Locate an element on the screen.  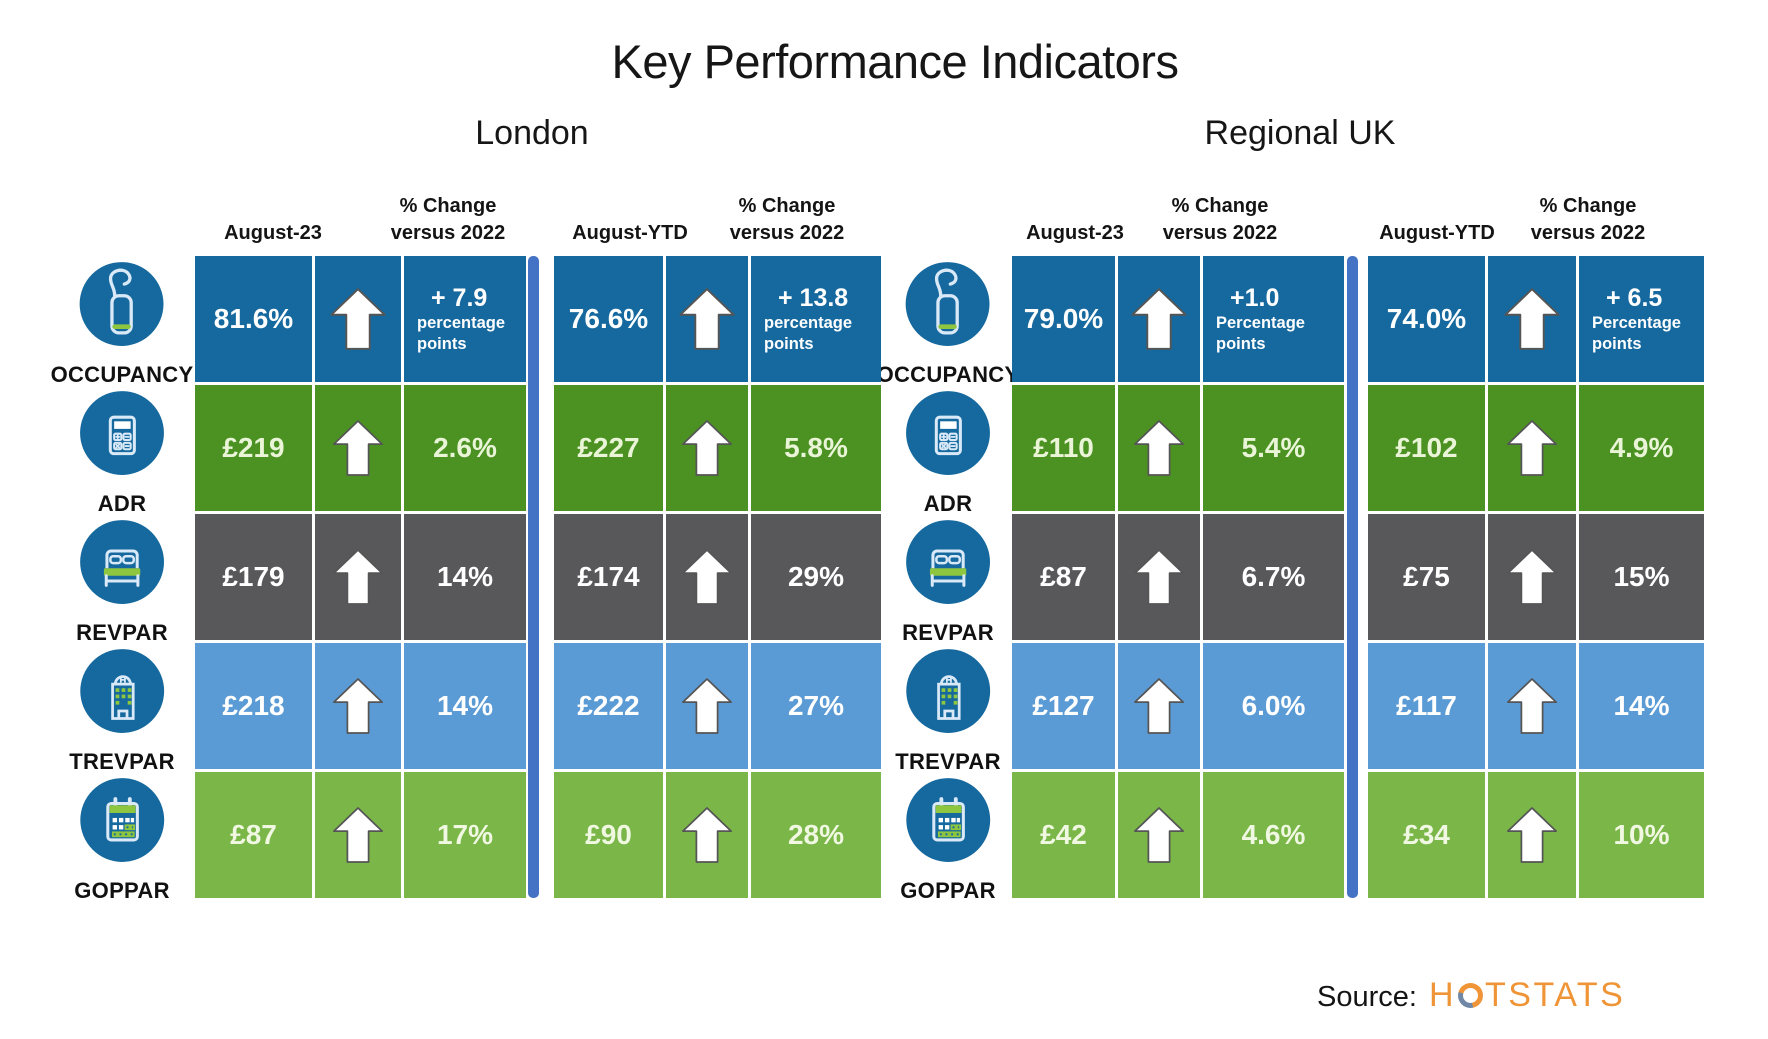
kpi-change-value: 27% is located at coordinates (816, 705).